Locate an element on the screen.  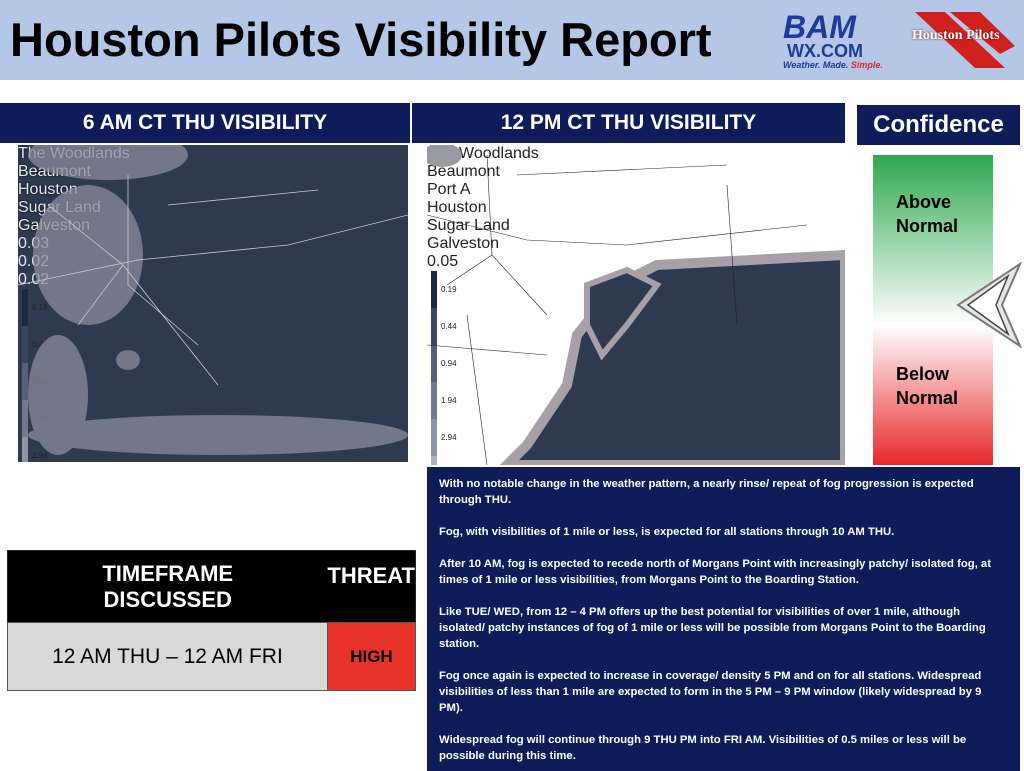
legend-row: 0.94 is located at coordinates (636, 363).